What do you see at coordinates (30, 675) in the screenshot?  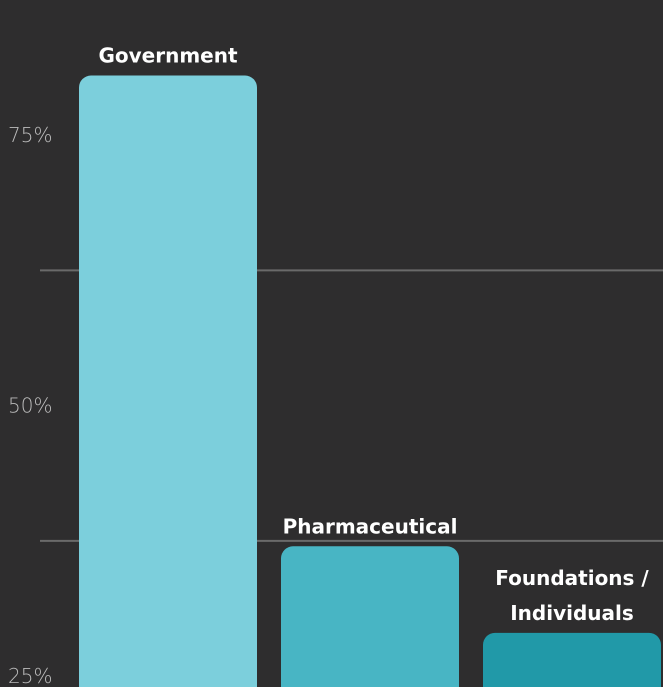 I see `y-tick-label: 25%` at bounding box center [30, 675].